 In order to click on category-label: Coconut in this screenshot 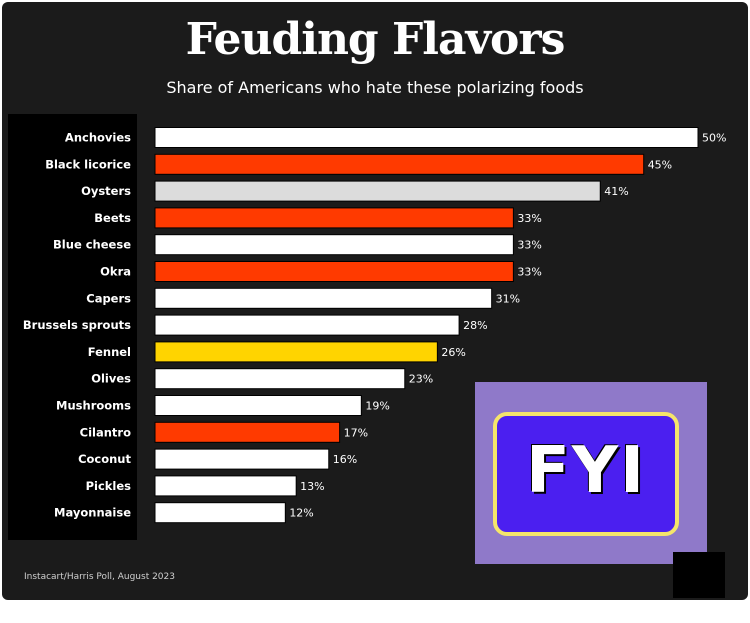, I will do `click(104, 459)`.